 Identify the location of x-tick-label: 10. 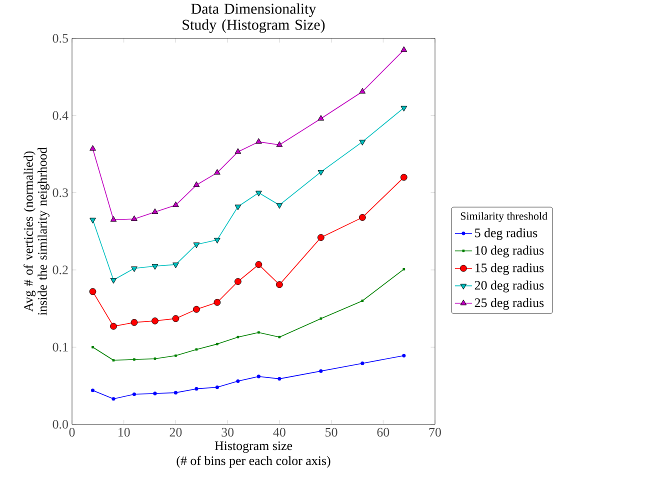
(124, 432).